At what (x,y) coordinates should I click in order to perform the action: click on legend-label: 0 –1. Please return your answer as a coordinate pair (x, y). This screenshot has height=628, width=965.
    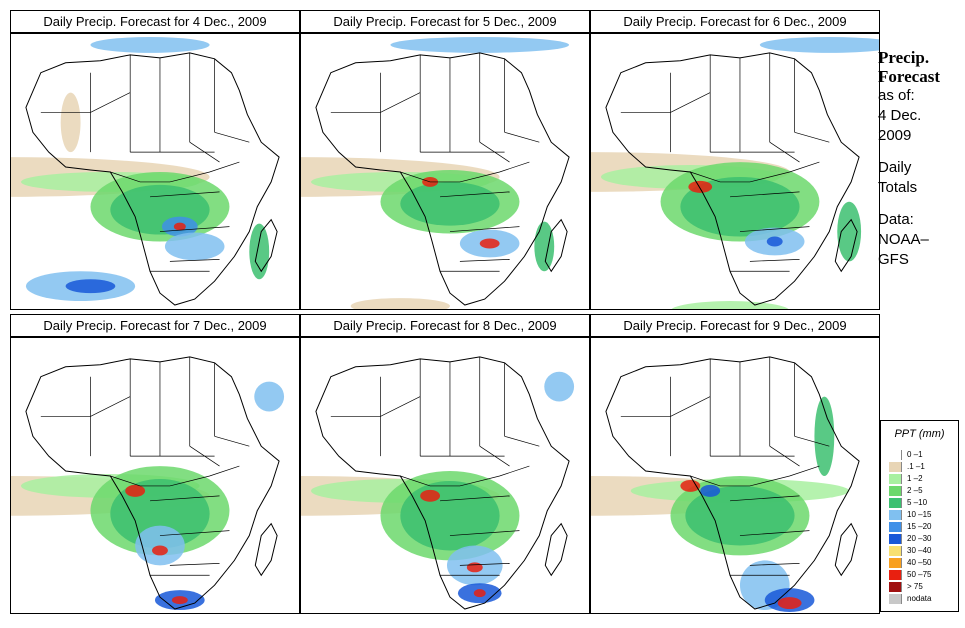
    Looking at the image, I should click on (915, 454).